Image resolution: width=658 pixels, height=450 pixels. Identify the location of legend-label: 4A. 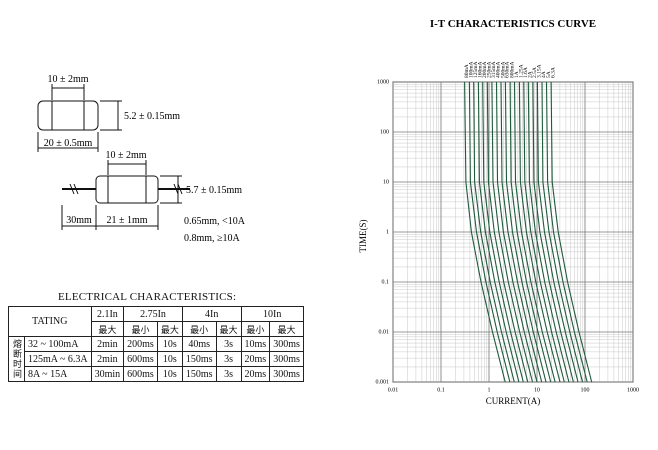
(544, 74).